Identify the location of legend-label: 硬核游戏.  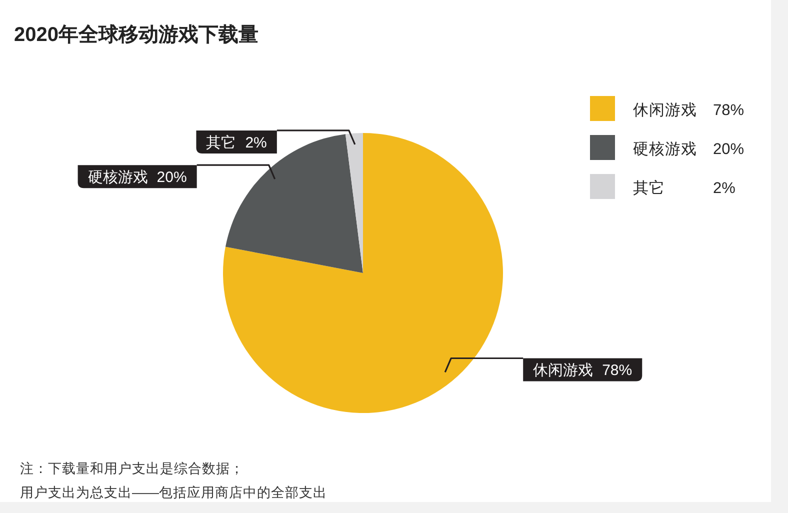
(665, 149).